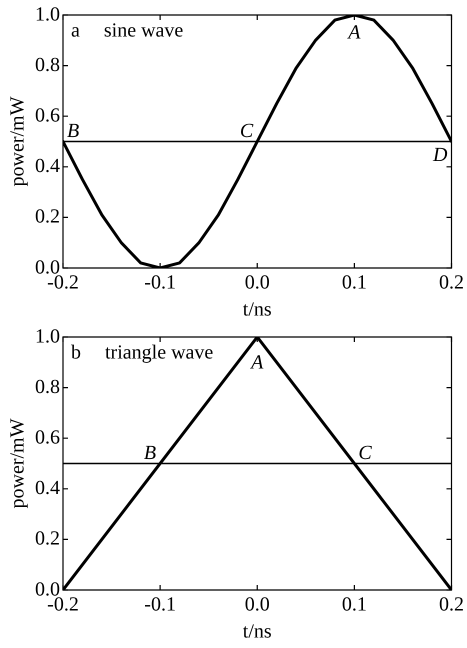 The height and width of the screenshot is (648, 467). What do you see at coordinates (76, 352) in the screenshot?
I see `annotation: b` at bounding box center [76, 352].